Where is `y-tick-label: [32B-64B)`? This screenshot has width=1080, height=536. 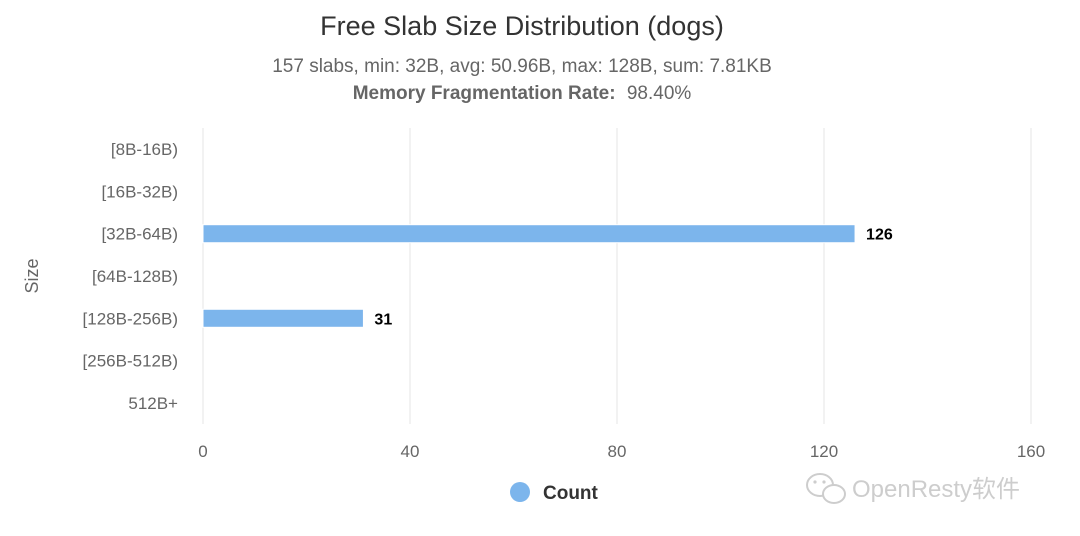 y-tick-label: [32B-64B) is located at coordinates (139, 234).